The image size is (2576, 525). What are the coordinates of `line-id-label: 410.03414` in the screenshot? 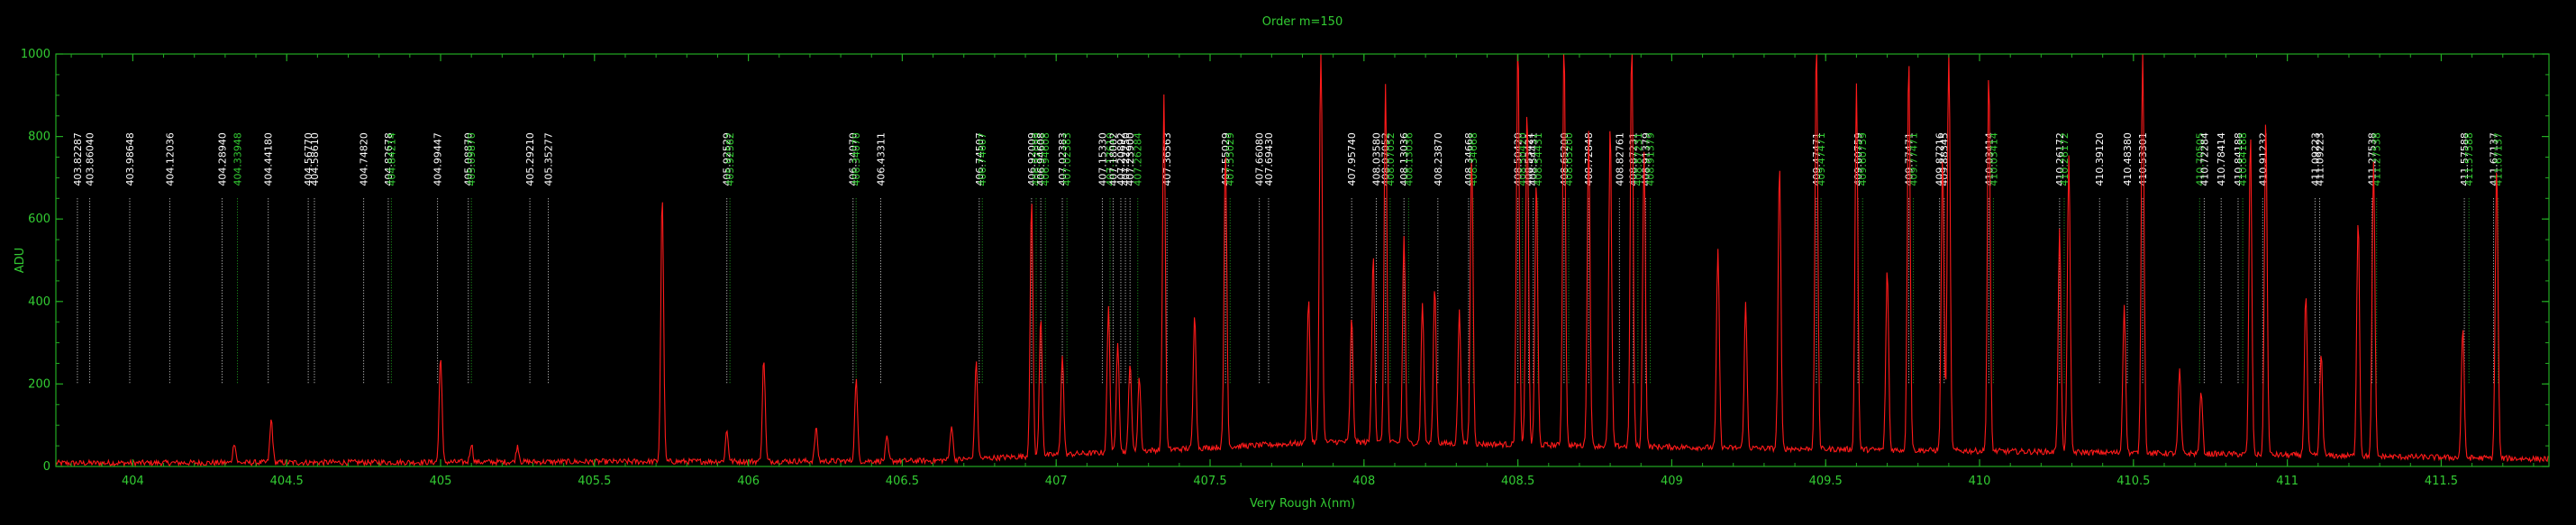 It's located at (1989, 159).